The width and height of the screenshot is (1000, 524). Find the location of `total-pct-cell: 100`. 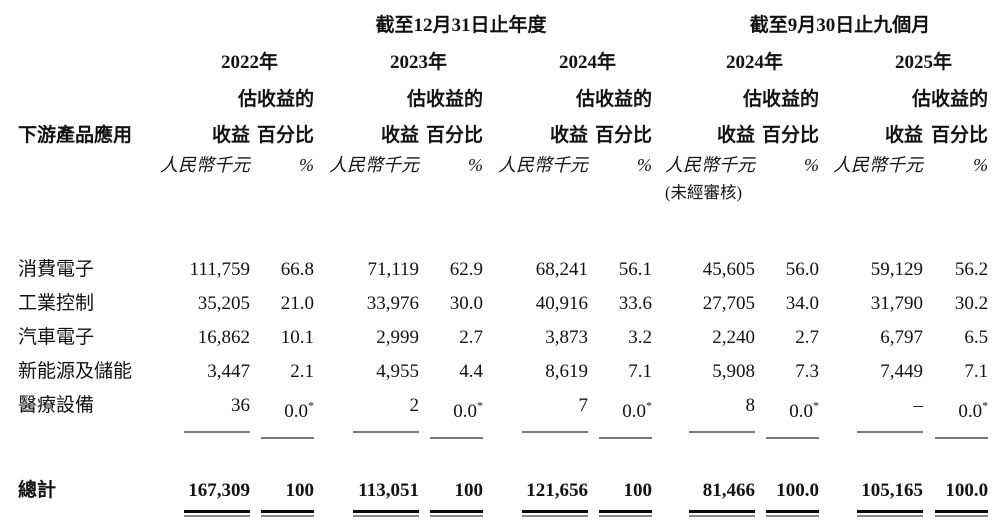

total-pct-cell: 100 is located at coordinates (451, 501).